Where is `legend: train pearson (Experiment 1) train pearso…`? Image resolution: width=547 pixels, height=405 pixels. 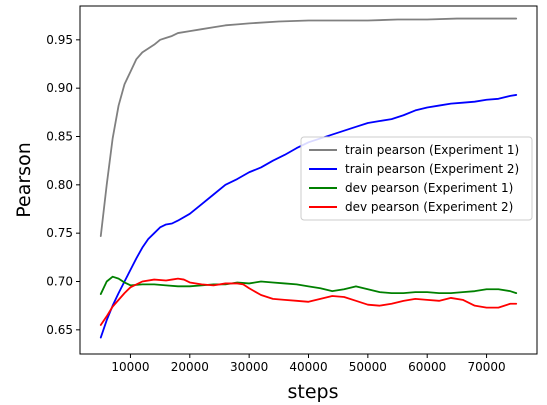 legend: train pearson (Experiment 1) train pearso… is located at coordinates (416, 178).